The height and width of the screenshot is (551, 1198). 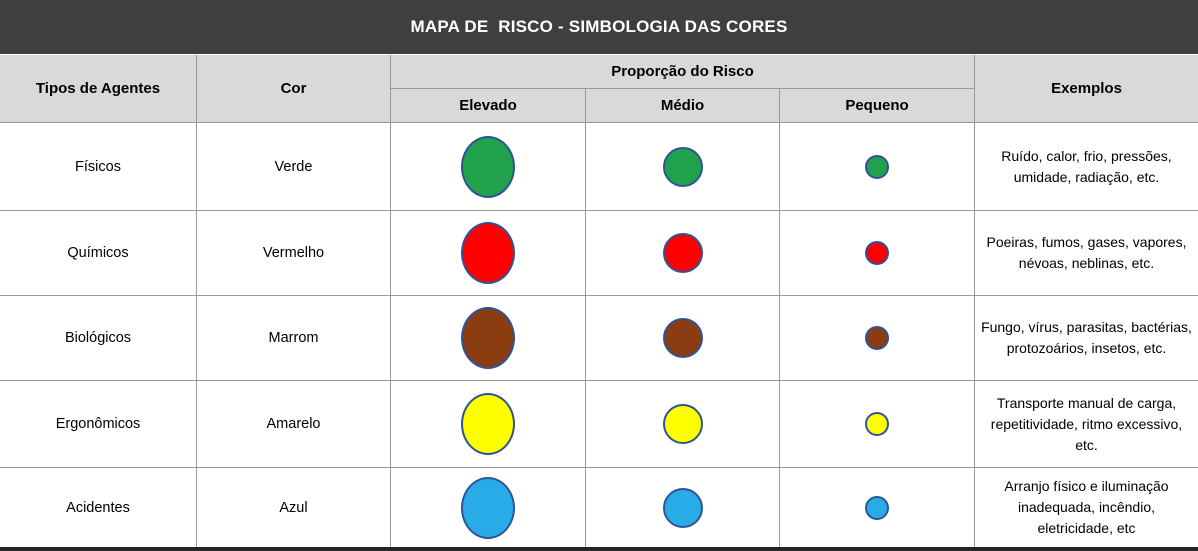 I want to click on header-pequeno: Pequeno, so click(x=877, y=105).